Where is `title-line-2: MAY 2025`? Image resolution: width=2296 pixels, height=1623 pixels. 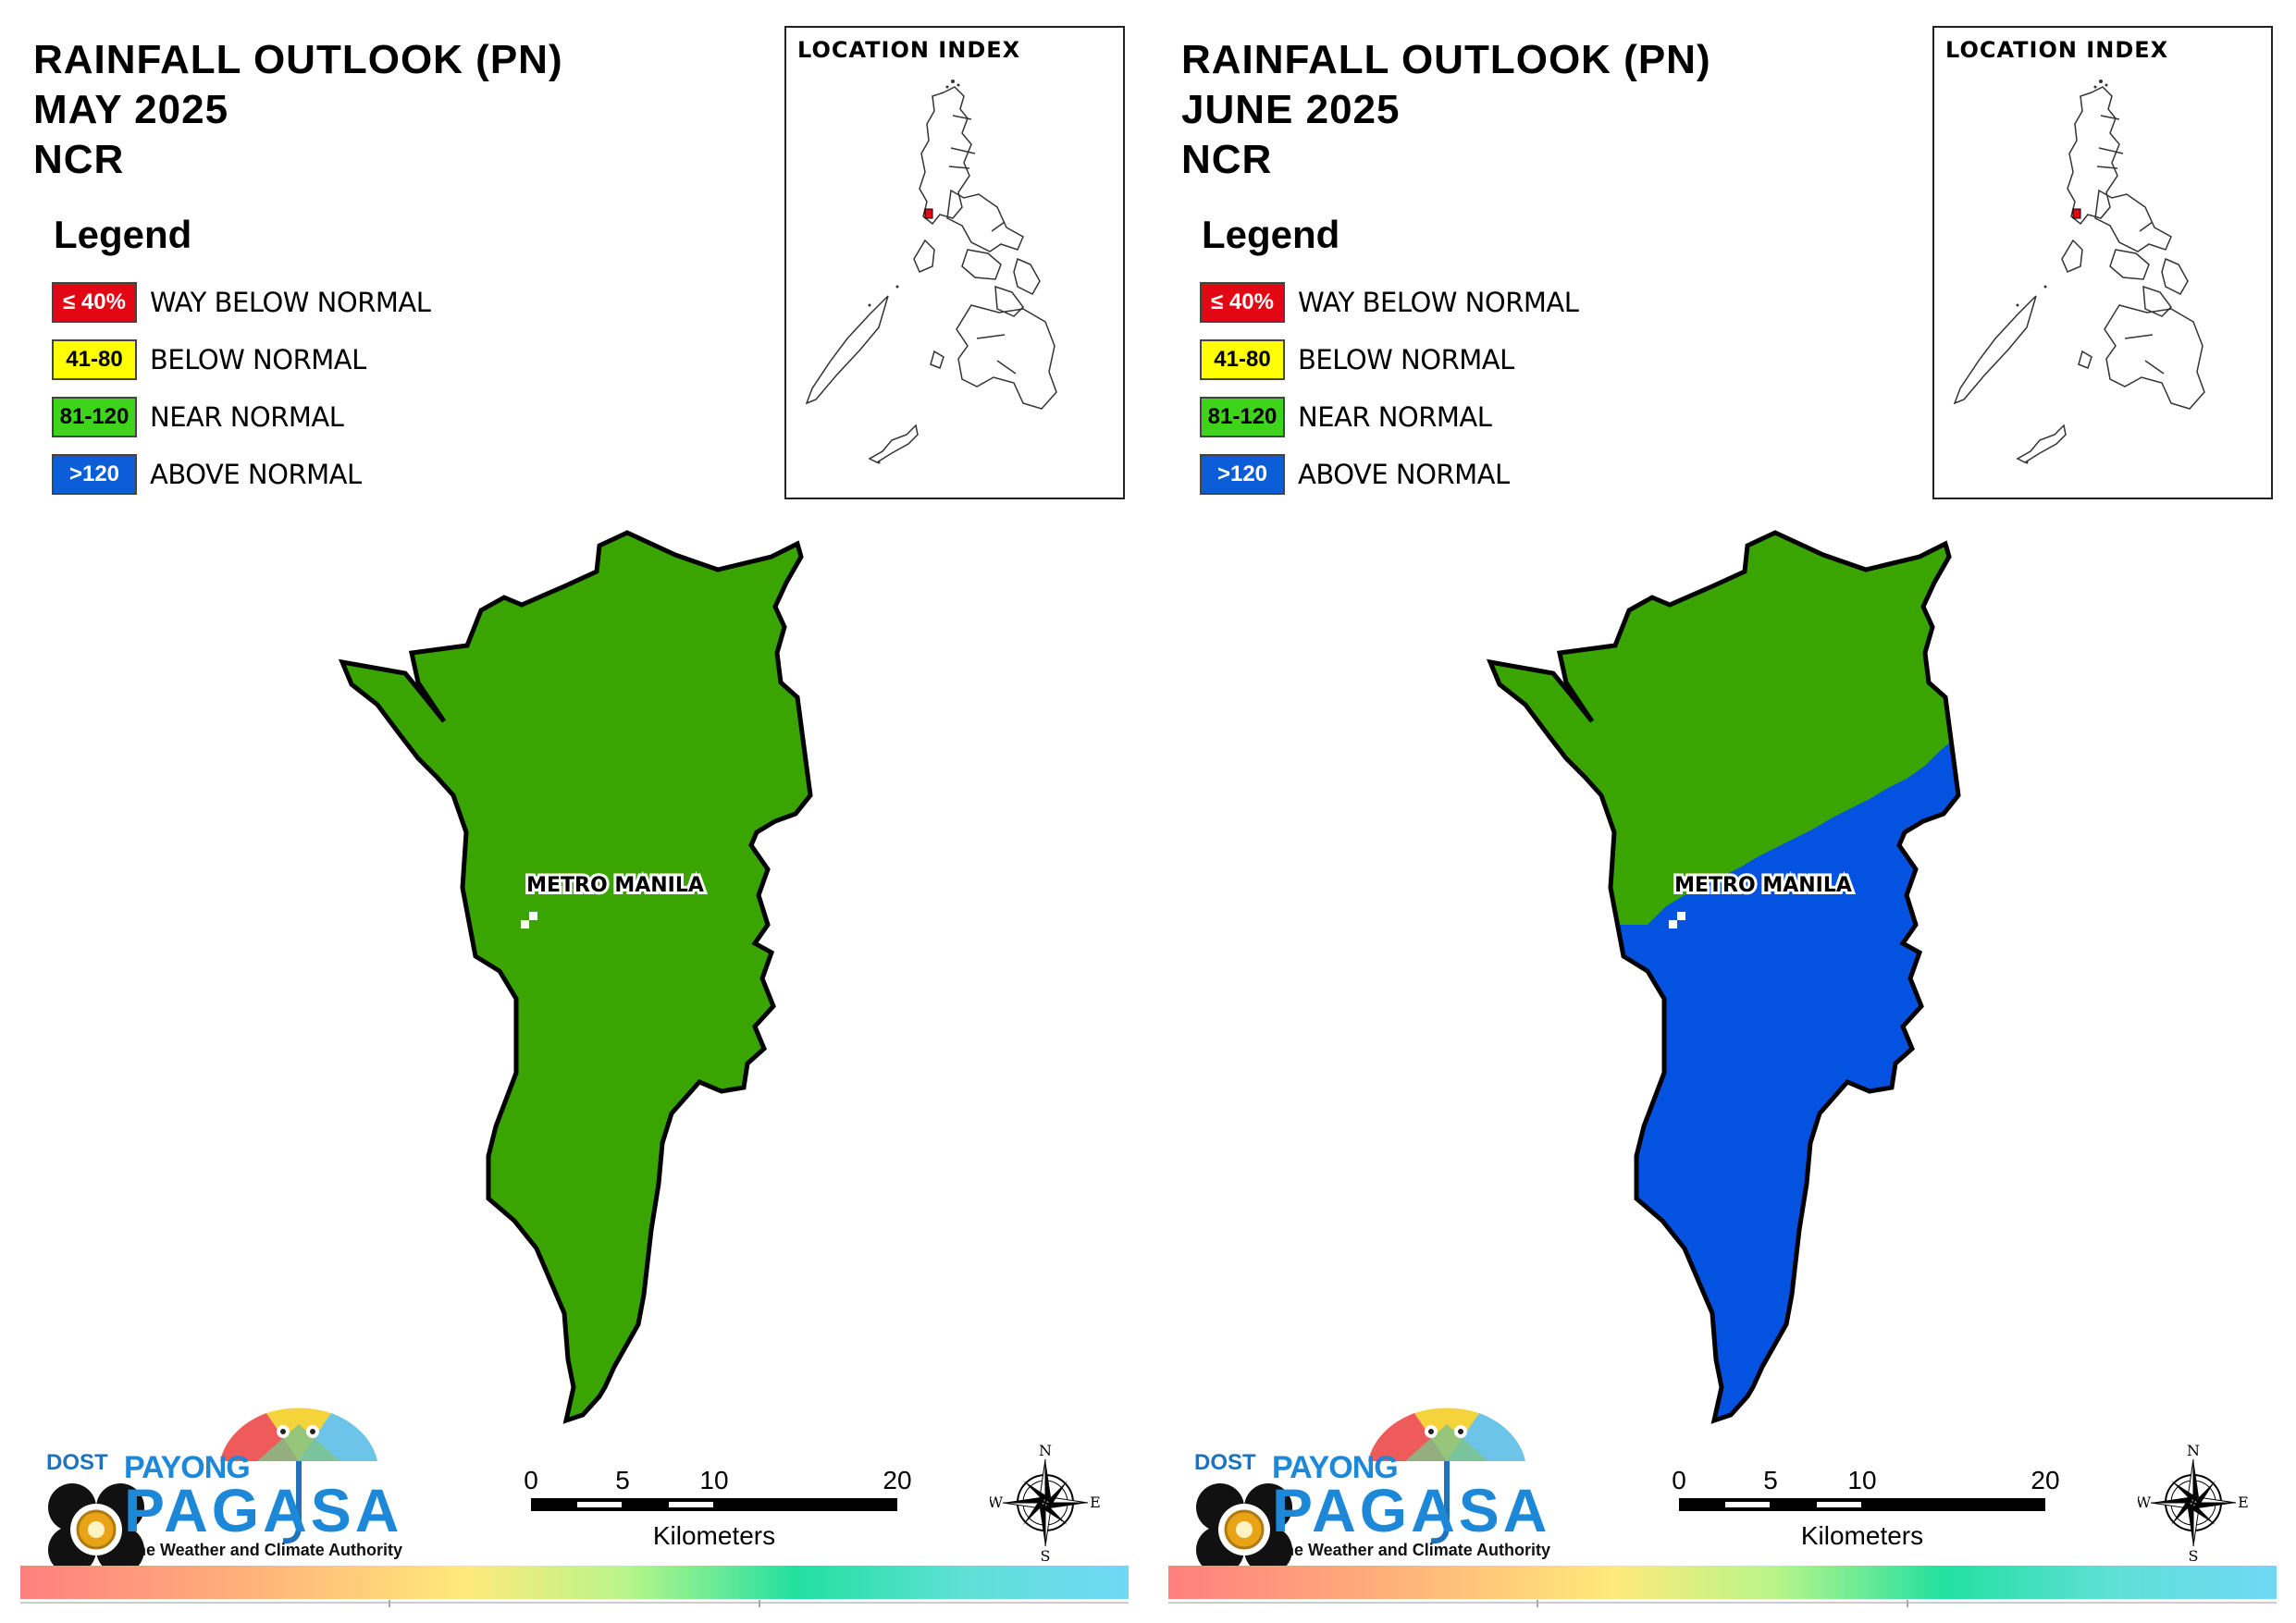 title-line-2: MAY 2025 is located at coordinates (131, 109).